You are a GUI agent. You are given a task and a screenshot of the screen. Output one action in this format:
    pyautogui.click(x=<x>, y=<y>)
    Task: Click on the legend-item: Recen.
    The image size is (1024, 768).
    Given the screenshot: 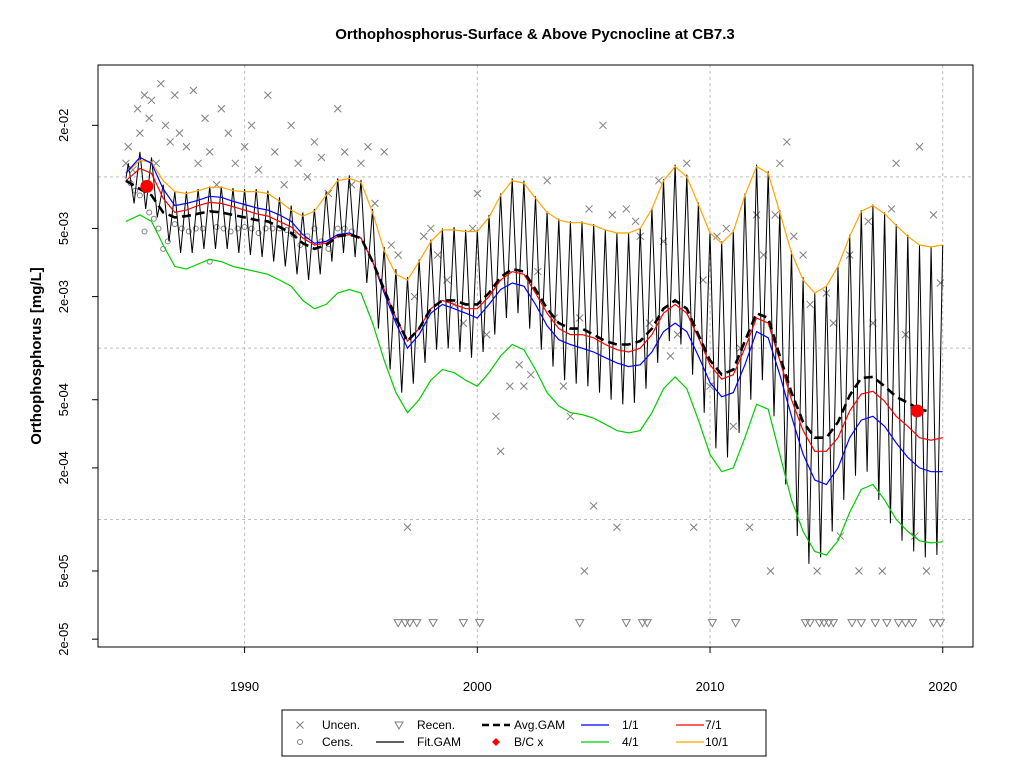 What is the action you would take?
    pyautogui.click(x=424, y=725)
    